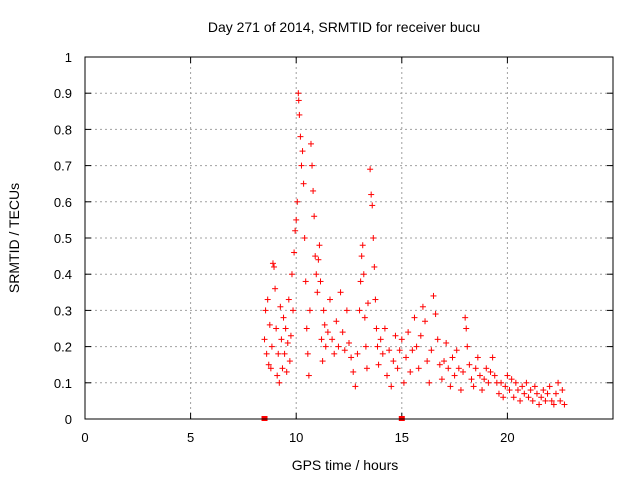  I want to click on y-tick-label: 0.7, so click(63, 166).